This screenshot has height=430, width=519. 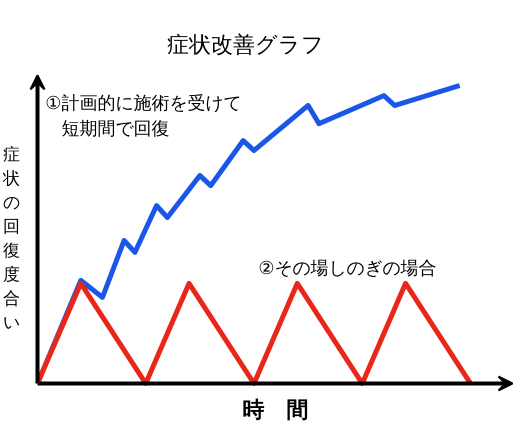 What do you see at coordinates (143, 103) in the screenshot?
I see `annotation: ①計画的に施術を受けて` at bounding box center [143, 103].